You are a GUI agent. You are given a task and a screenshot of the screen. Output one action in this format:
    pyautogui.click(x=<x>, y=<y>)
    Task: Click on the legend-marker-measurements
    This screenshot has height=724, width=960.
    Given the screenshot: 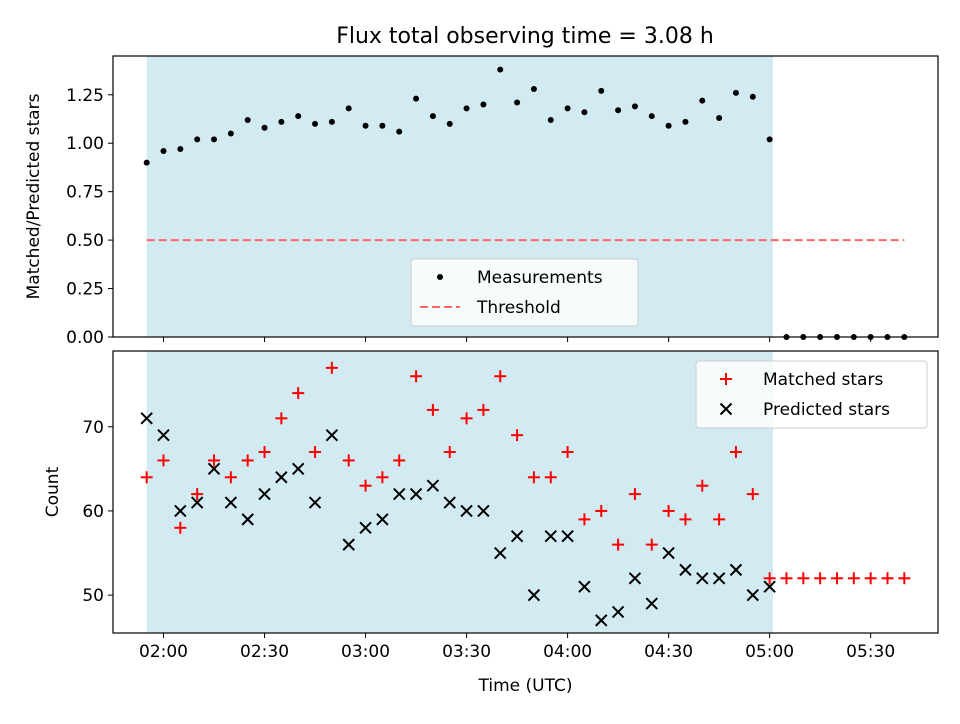 What is the action you would take?
    pyautogui.click(x=440, y=277)
    